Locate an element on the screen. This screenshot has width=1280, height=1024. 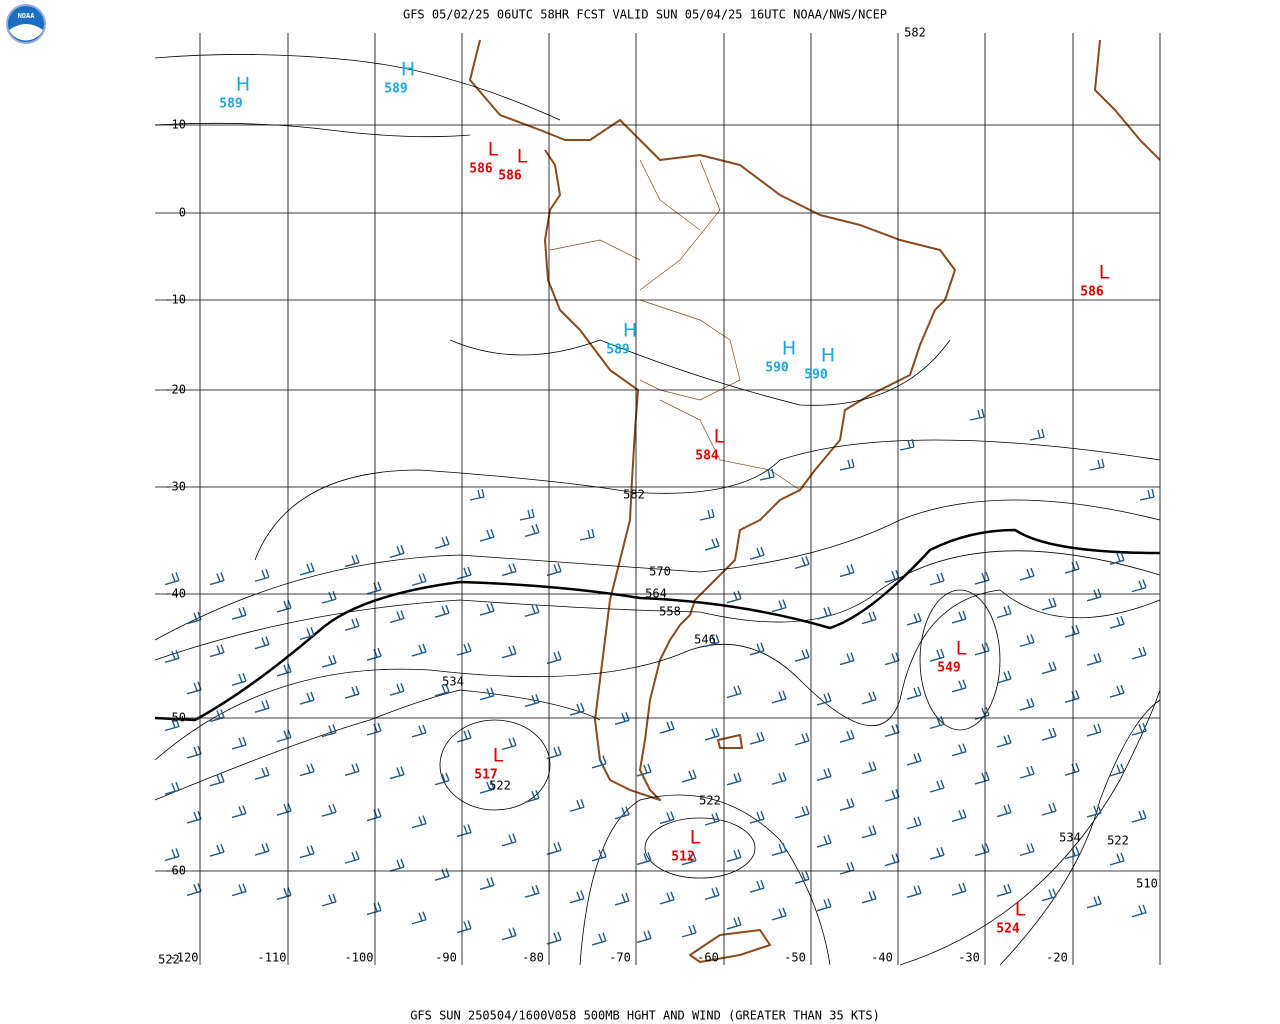
contour-label: 534 is located at coordinates (1070, 838).